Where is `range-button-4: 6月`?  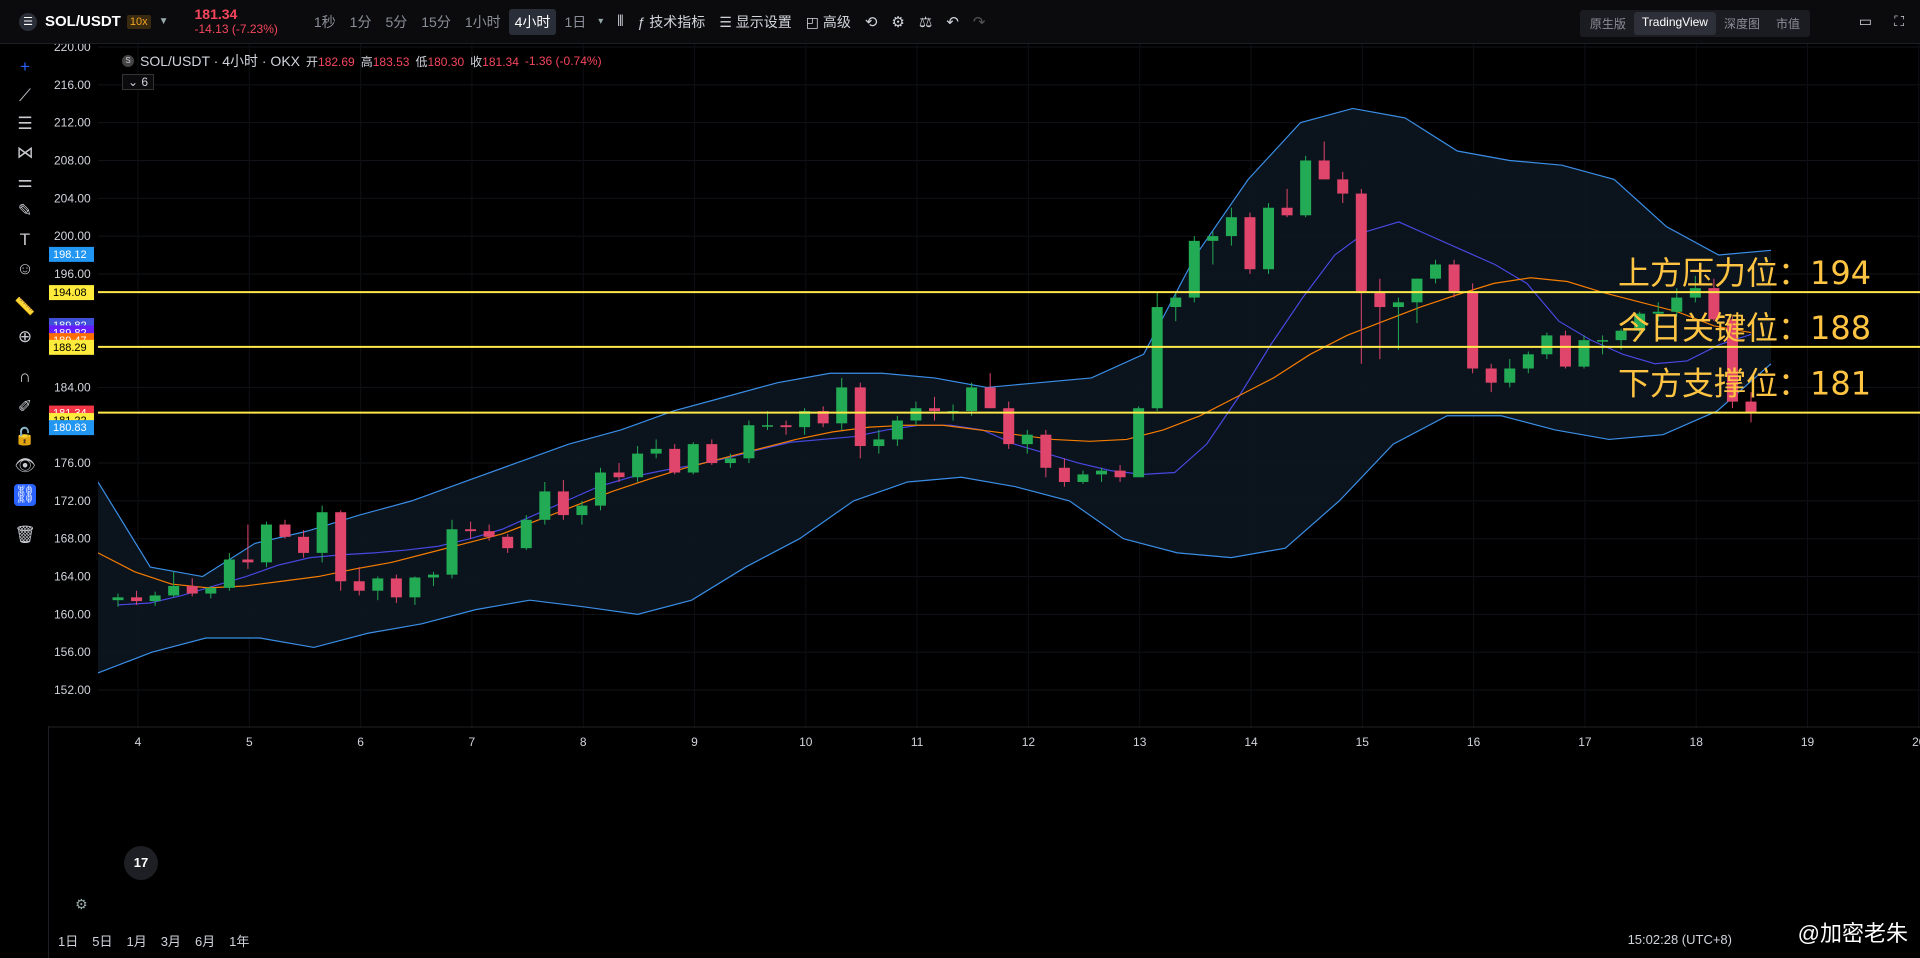
range-button-4: 6月 is located at coordinates (205, 941).